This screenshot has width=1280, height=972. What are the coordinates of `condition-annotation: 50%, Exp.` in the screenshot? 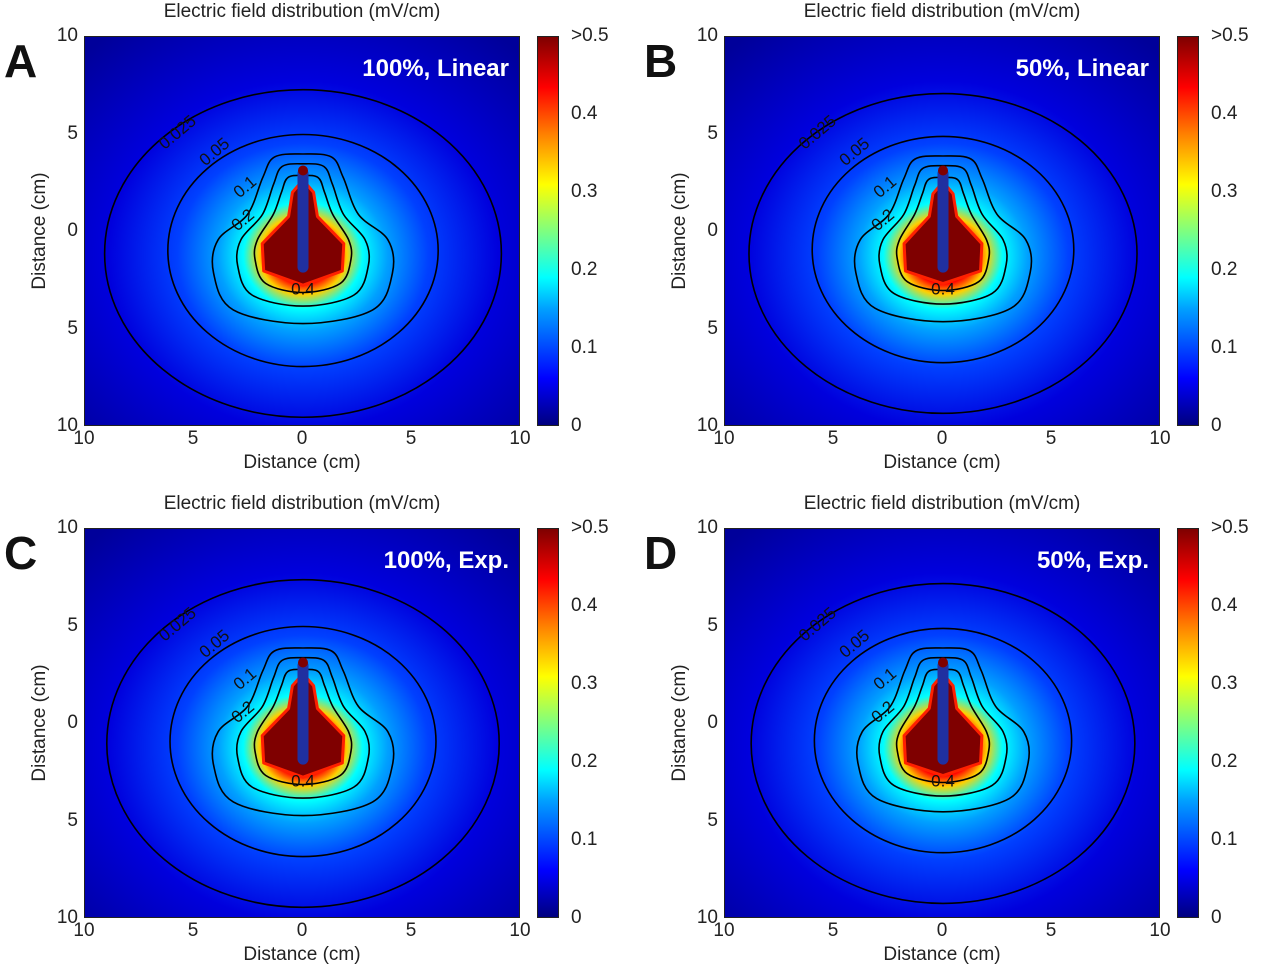 It's located at (1092, 560).